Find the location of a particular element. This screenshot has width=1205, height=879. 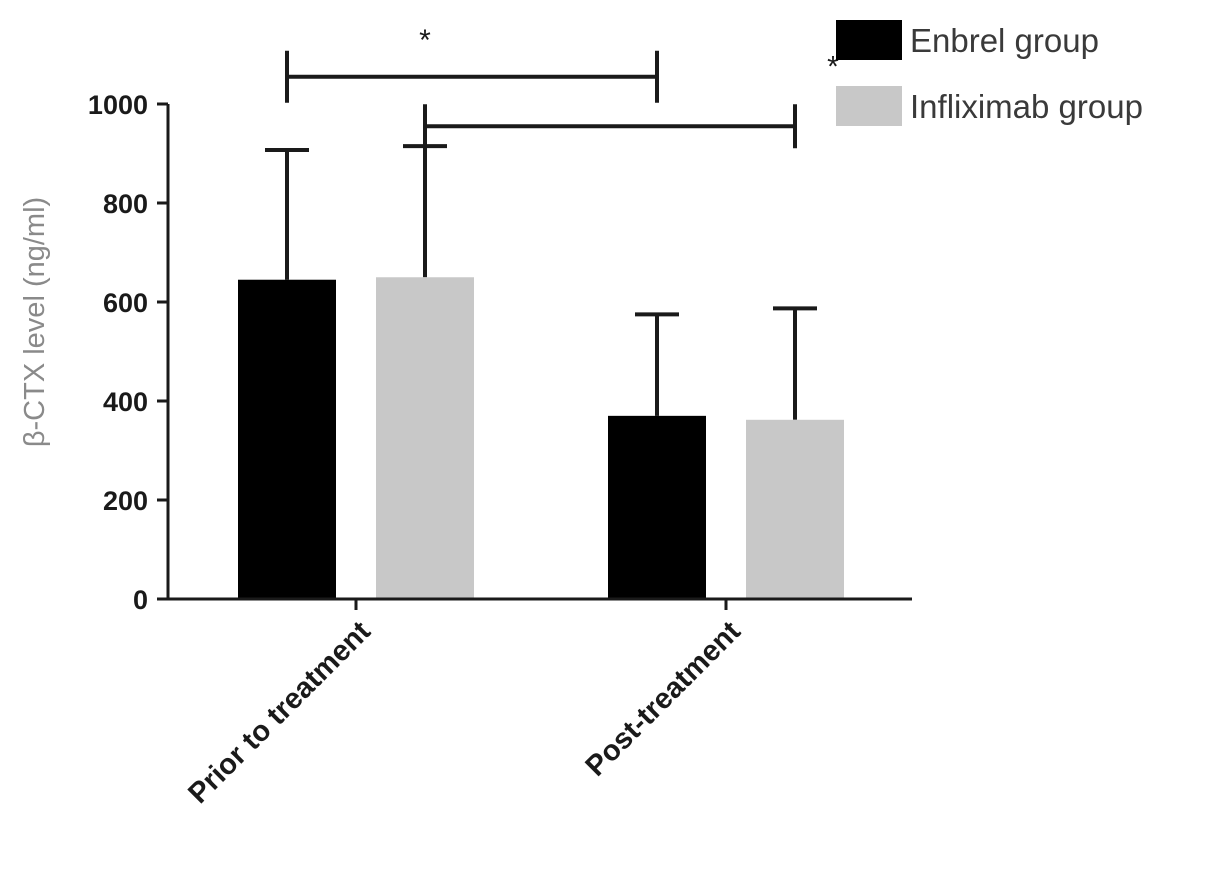

y-ticks: 0 200 400 600 800 1000 is located at coordinates (128, 352).